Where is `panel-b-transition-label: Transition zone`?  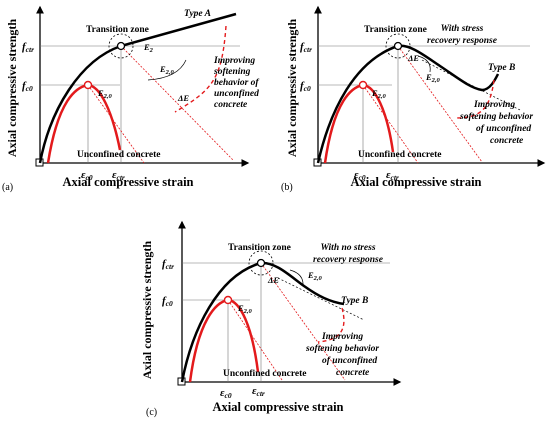 panel-b-transition-label: Transition zone is located at coordinates (395, 30).